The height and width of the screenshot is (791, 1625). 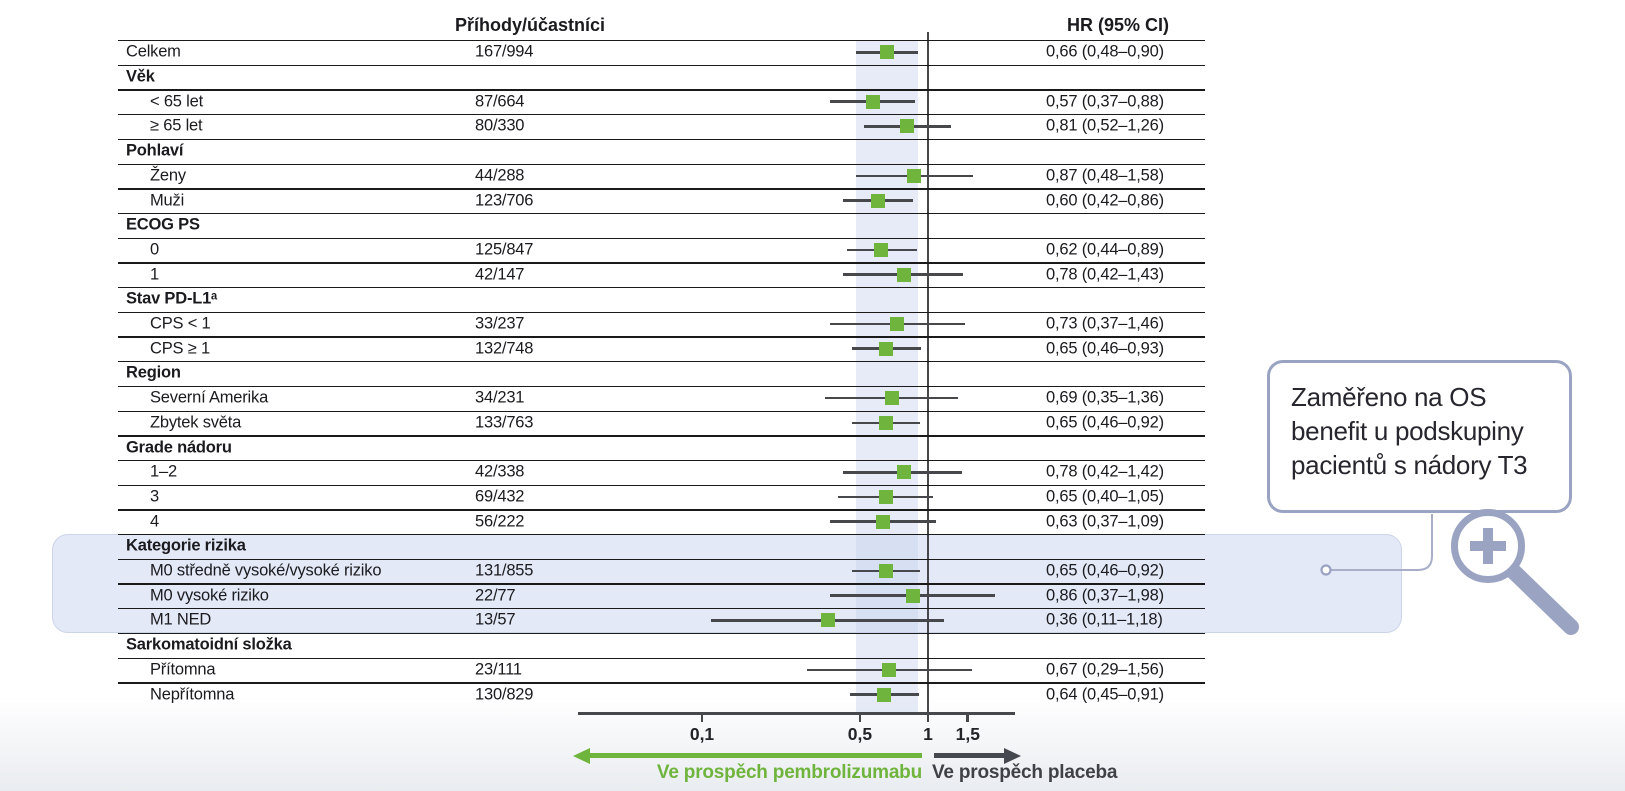 I want to click on events-value: 13/57, so click(x=495, y=619).